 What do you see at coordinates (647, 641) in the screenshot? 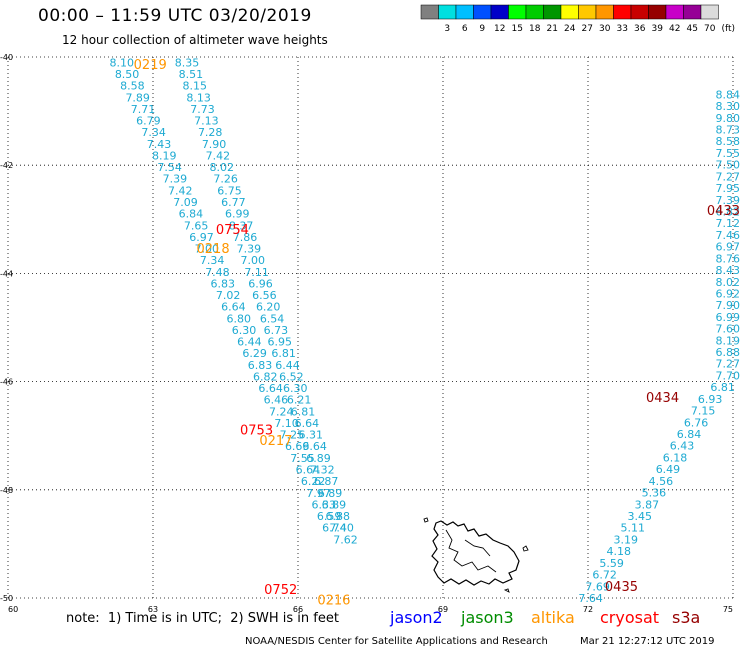
I see `generation-timestamp: Mar 21 12:27:12 UTC 2019` at bounding box center [647, 641].